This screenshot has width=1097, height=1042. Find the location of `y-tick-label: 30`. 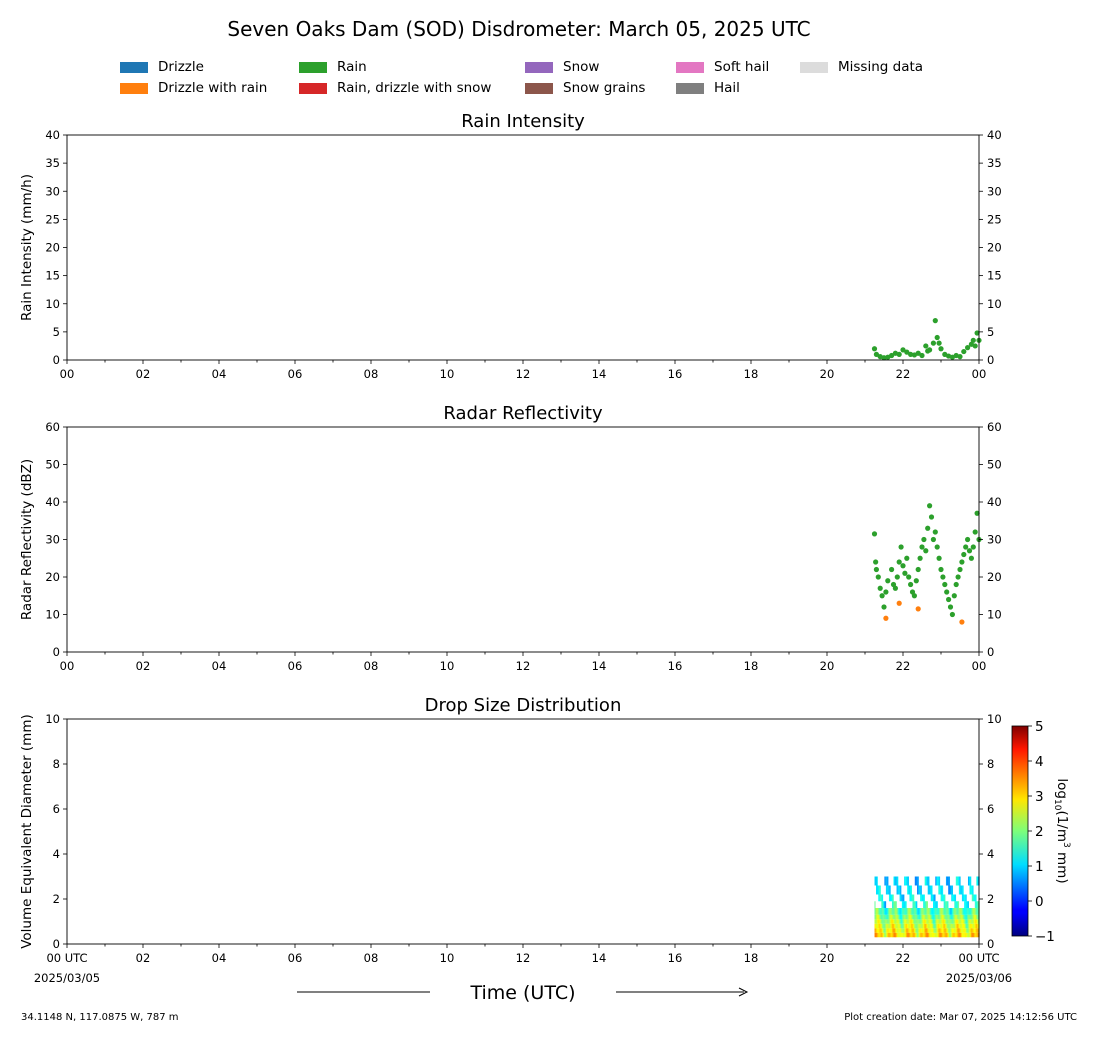

y-tick-label: 30 is located at coordinates (52, 540).